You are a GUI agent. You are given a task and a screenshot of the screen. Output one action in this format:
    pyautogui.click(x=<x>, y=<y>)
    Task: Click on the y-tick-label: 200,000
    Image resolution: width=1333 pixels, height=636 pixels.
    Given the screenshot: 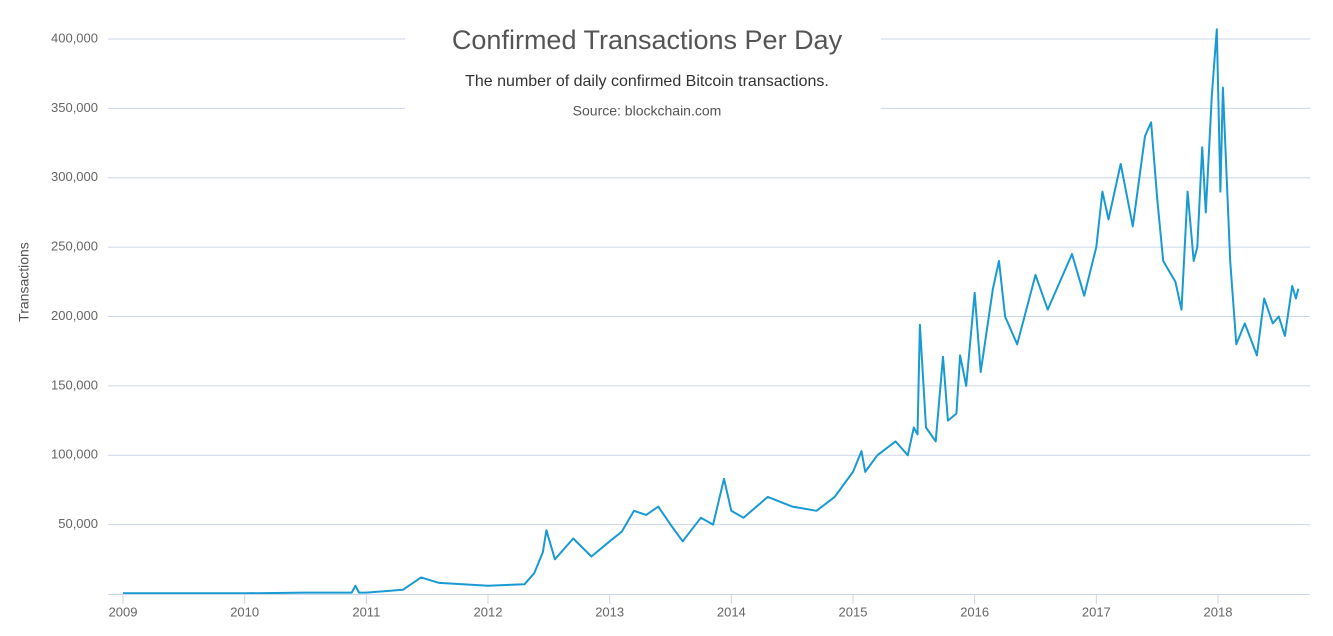 What is the action you would take?
    pyautogui.click(x=74, y=315)
    